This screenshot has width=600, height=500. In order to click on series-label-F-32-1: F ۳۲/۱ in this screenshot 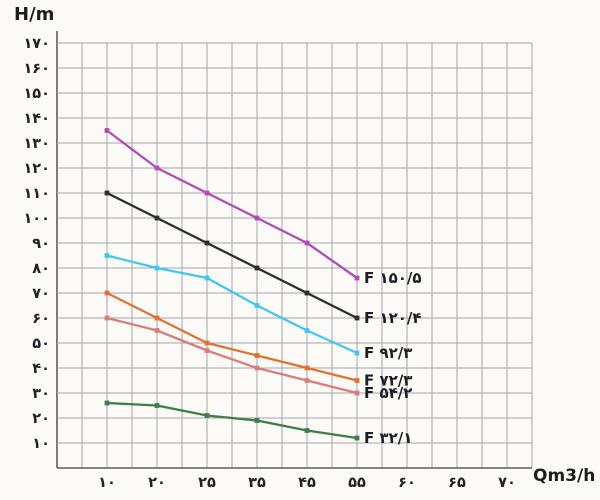, I will do `click(388, 438)`.